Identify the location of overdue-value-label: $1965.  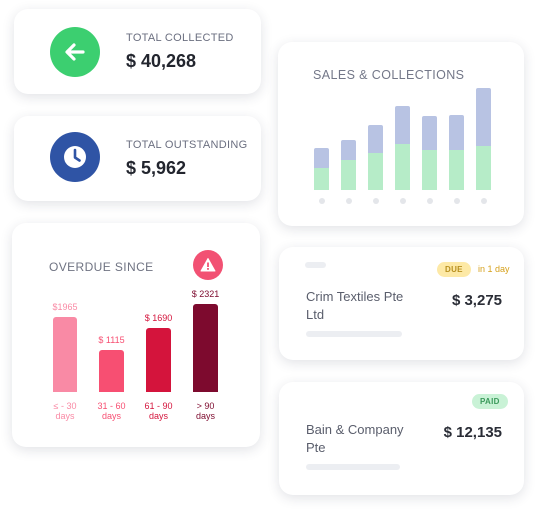
(65, 307).